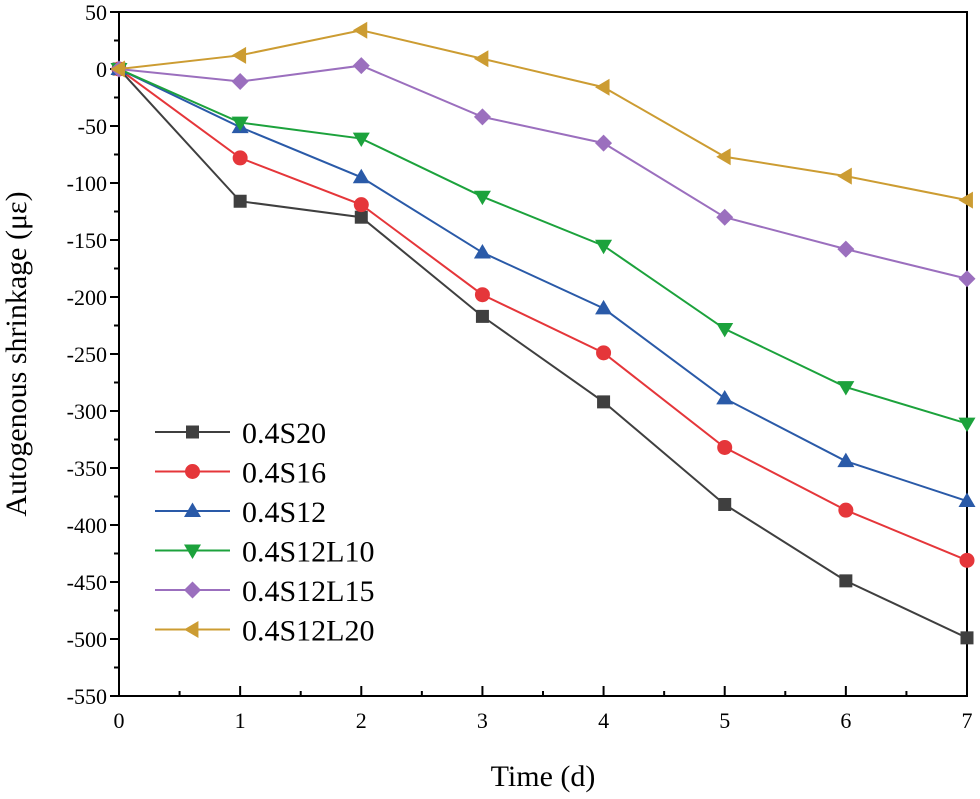 The image size is (980, 799). I want to click on legend-label: 0.4S12L10, so click(308, 552).